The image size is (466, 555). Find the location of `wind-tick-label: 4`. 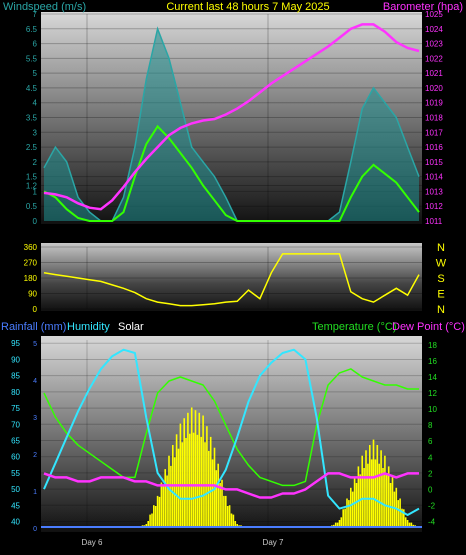

wind-tick-label: 4 is located at coordinates (35, 103).